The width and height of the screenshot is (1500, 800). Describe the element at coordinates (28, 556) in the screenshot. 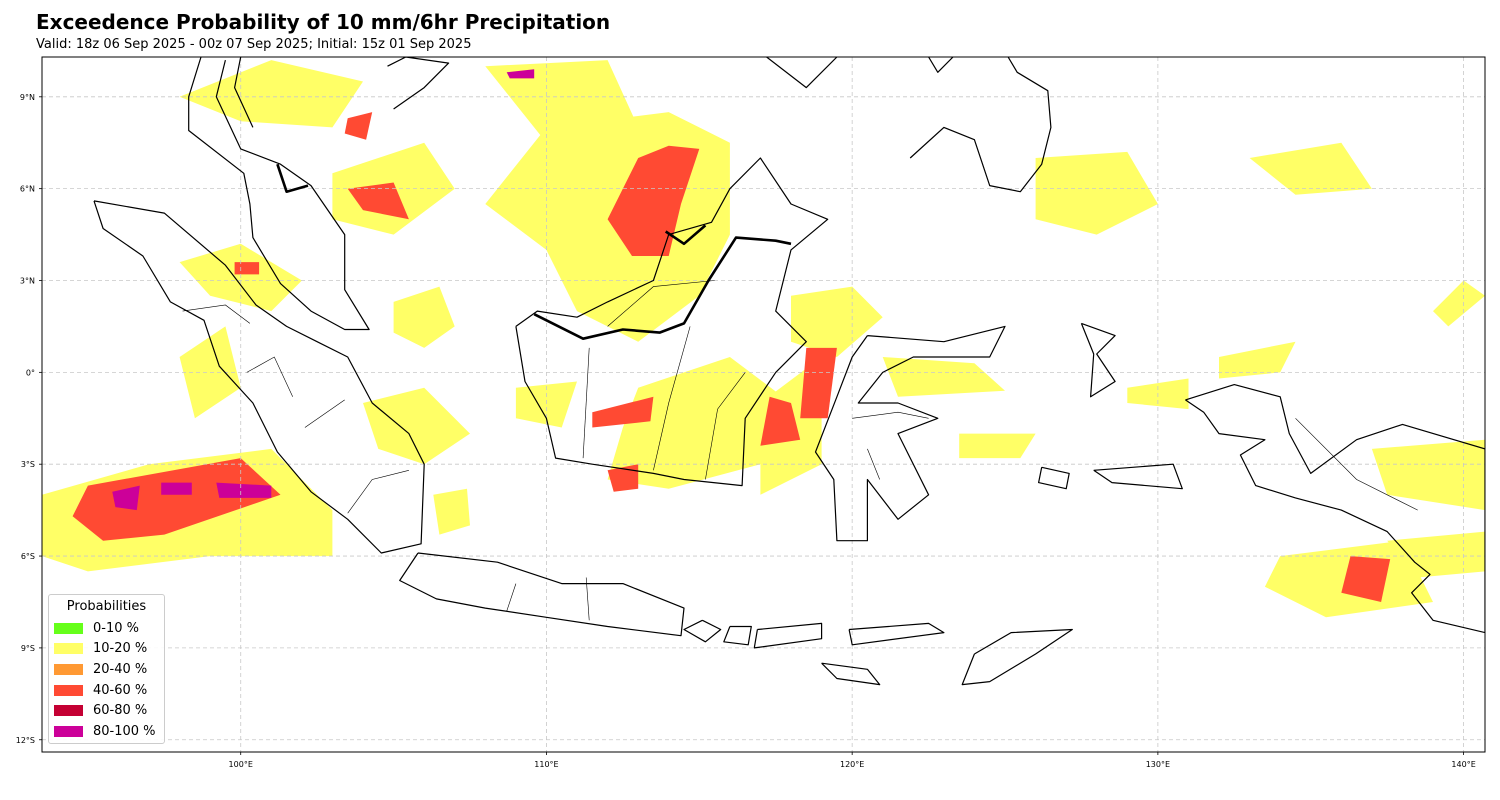

I see `lat-tick-label: 6°S` at that location.